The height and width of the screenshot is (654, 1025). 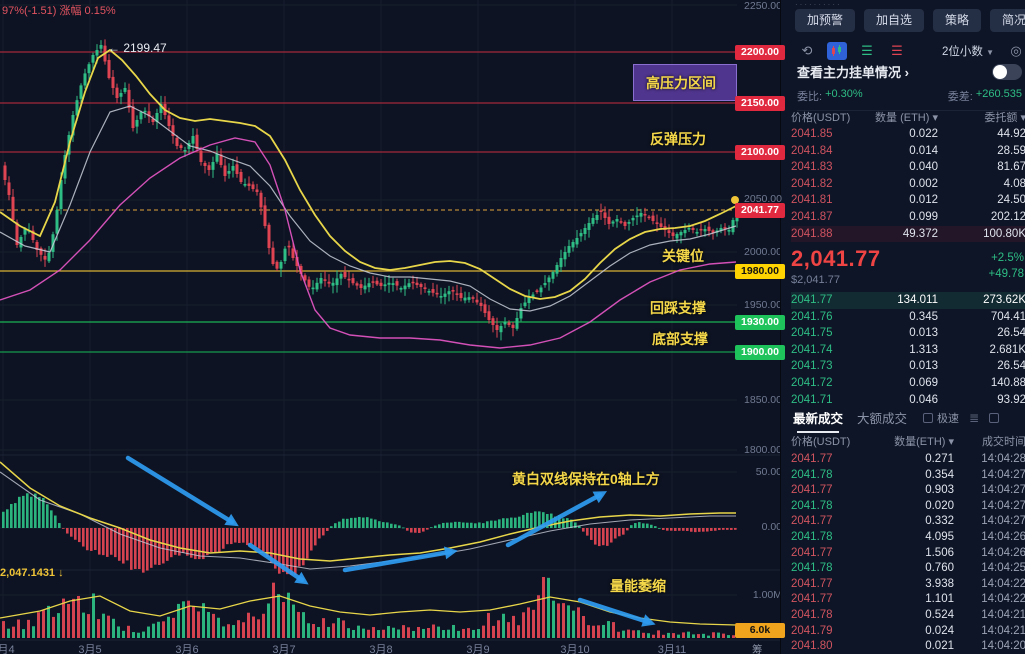 What do you see at coordinates (1003, 583) in the screenshot?
I see `trade-time: 14:04:22` at bounding box center [1003, 583].